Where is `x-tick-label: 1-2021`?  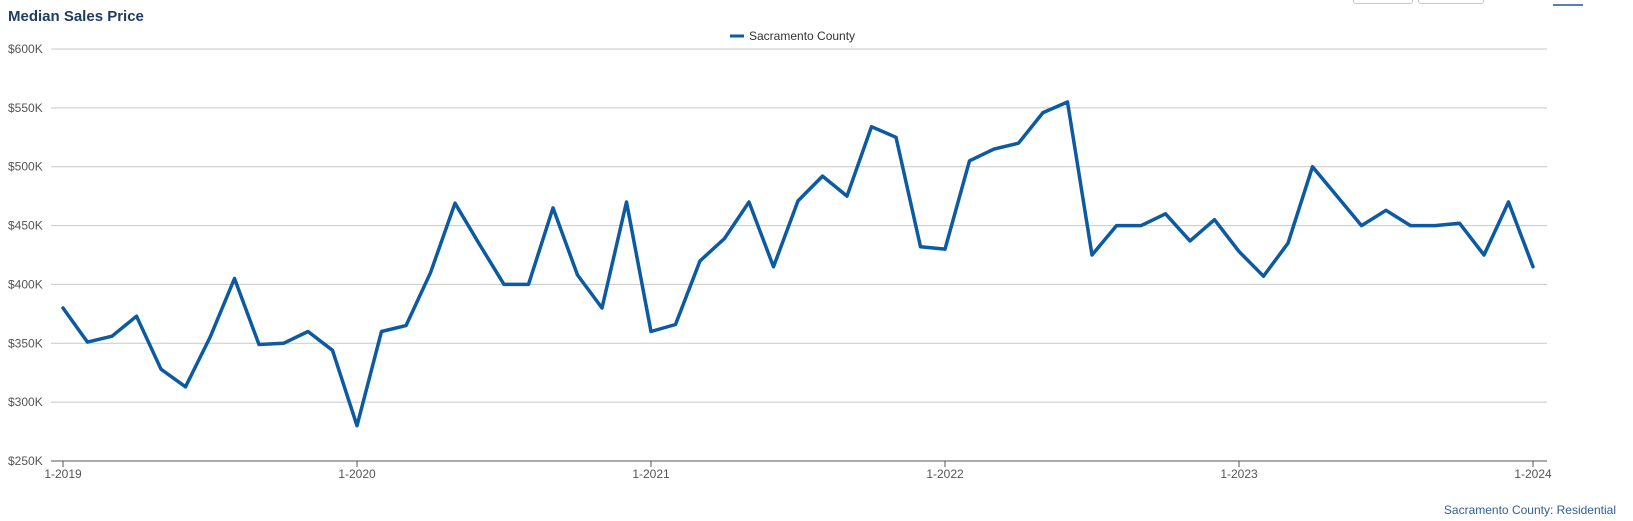
x-tick-label: 1-2021 is located at coordinates (651, 474).